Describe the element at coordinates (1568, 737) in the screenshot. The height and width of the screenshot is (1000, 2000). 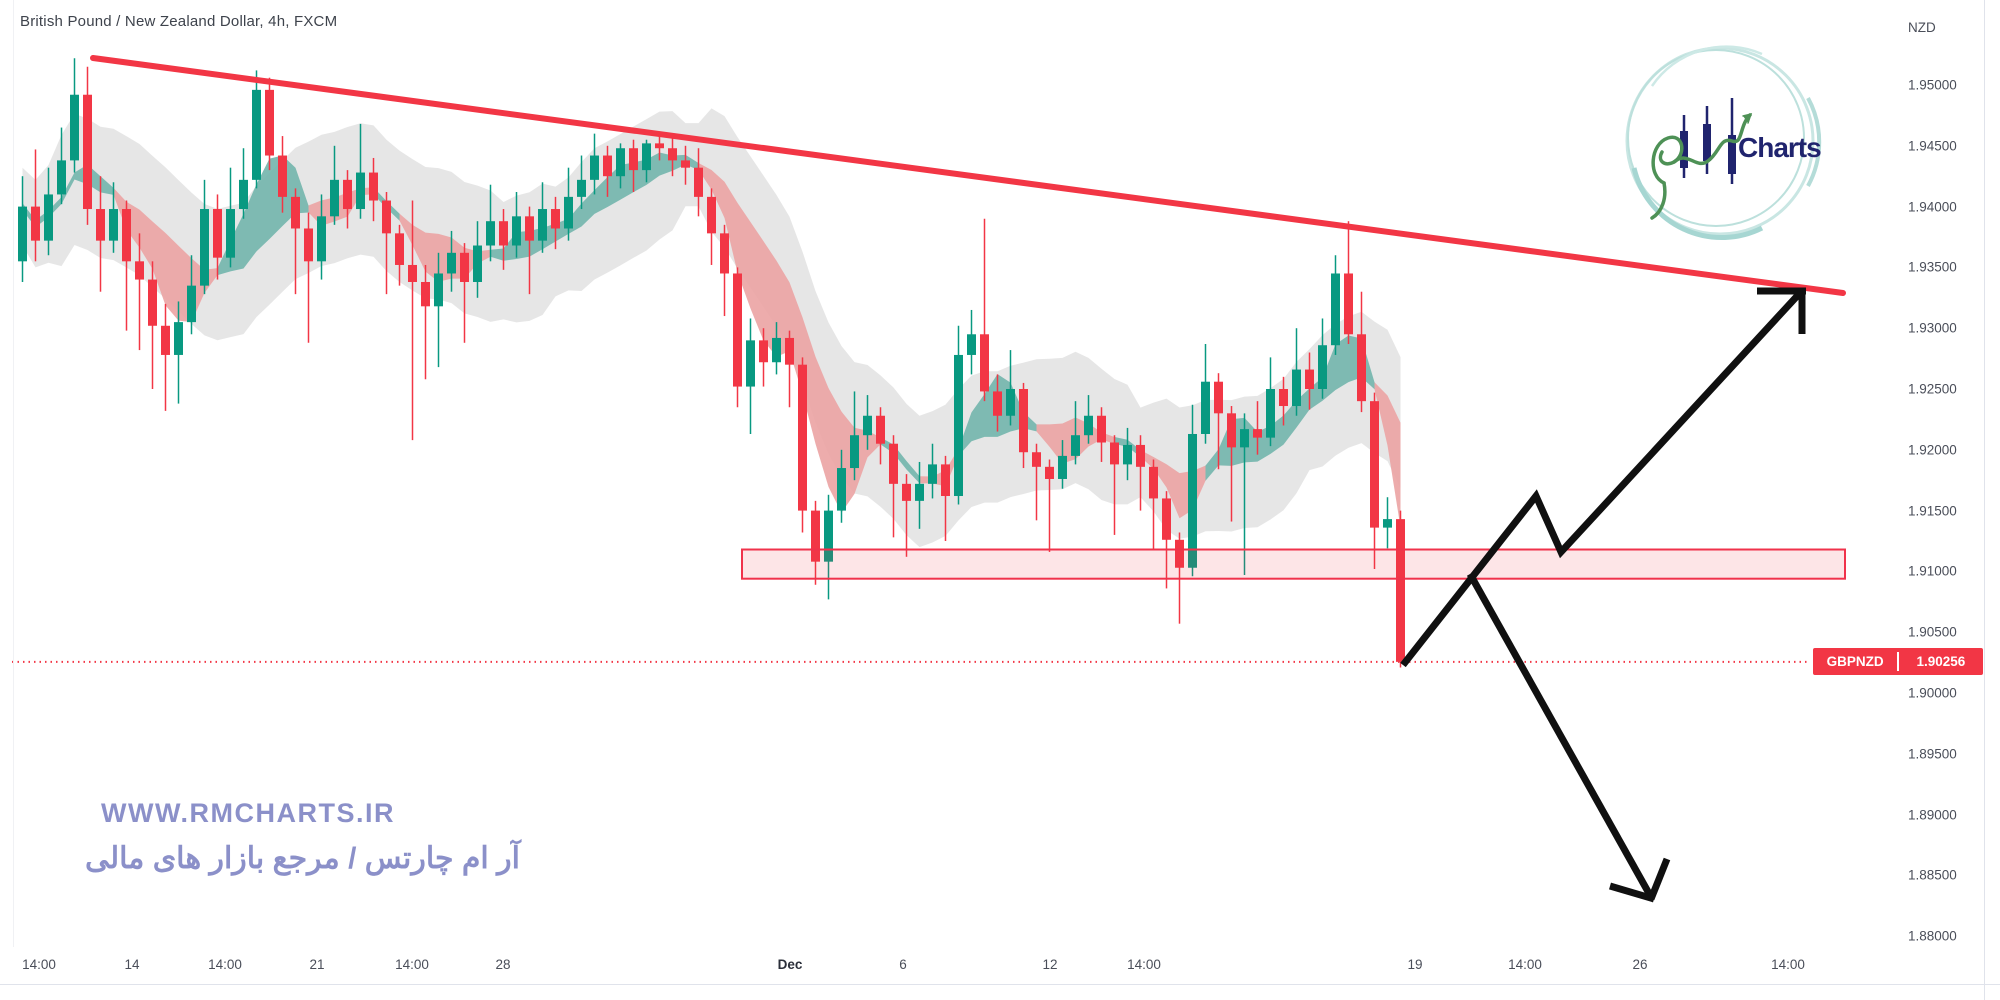
I see `bearish-scenario-arrow` at that location.